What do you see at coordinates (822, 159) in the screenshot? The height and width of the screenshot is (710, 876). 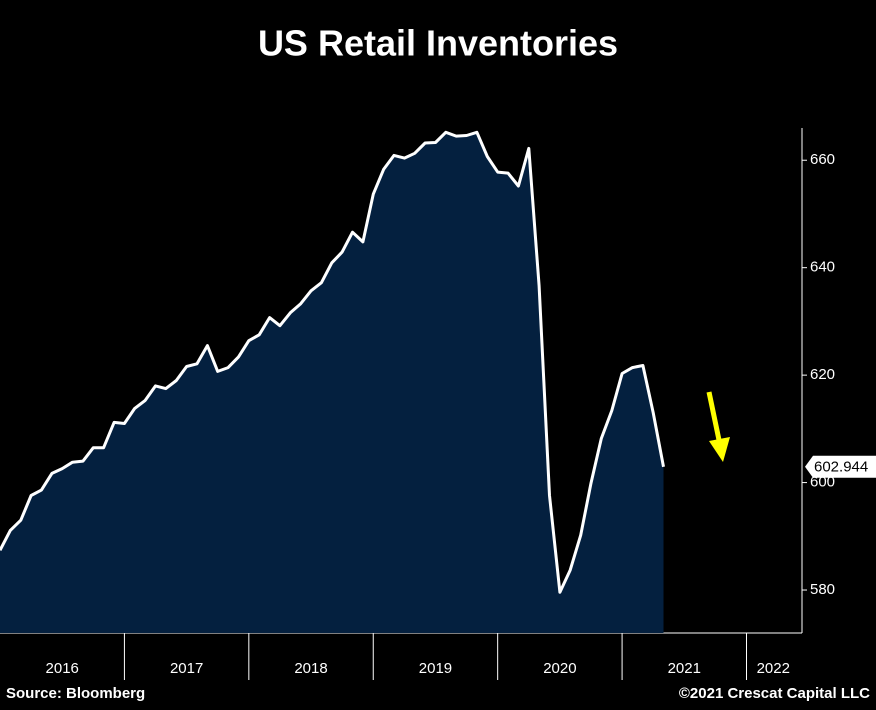 I see `y-tick-label: 660` at bounding box center [822, 159].